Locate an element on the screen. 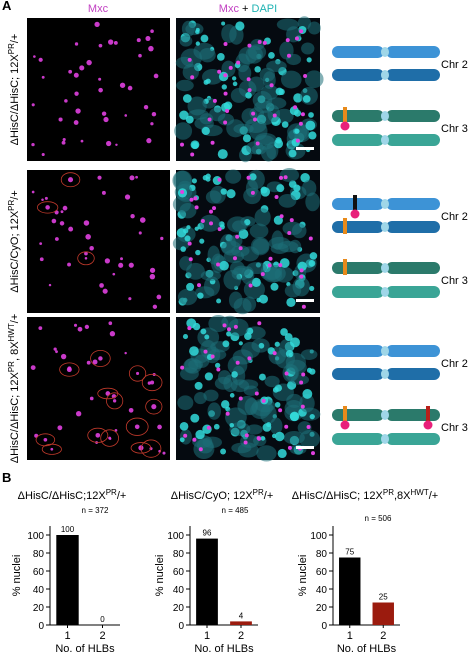 The height and width of the screenshot is (657, 474). mxc-image is located at coordinates (98, 241).